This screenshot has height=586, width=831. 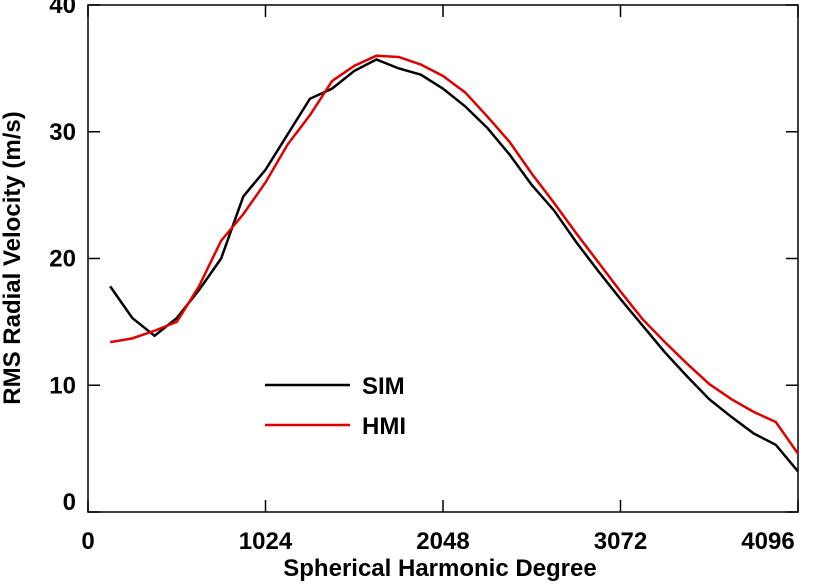 I want to click on y-tick-label: 20, so click(x=62, y=259).